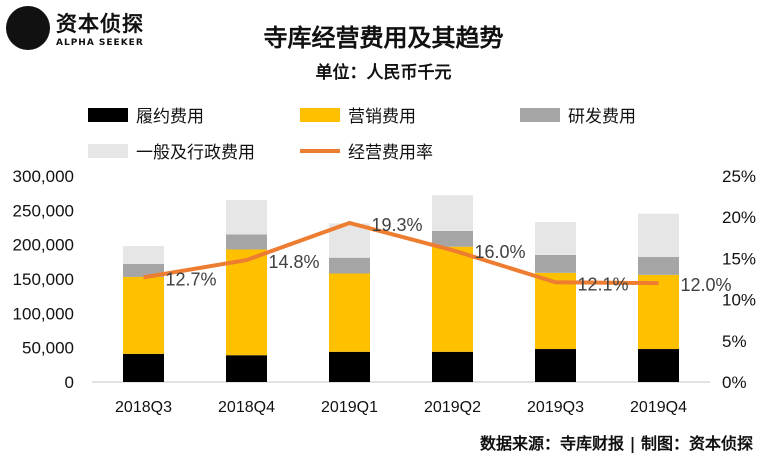 The image size is (767, 460). What do you see at coordinates (658, 407) in the screenshot?
I see `x-tick-label: 2019Q4` at bounding box center [658, 407].